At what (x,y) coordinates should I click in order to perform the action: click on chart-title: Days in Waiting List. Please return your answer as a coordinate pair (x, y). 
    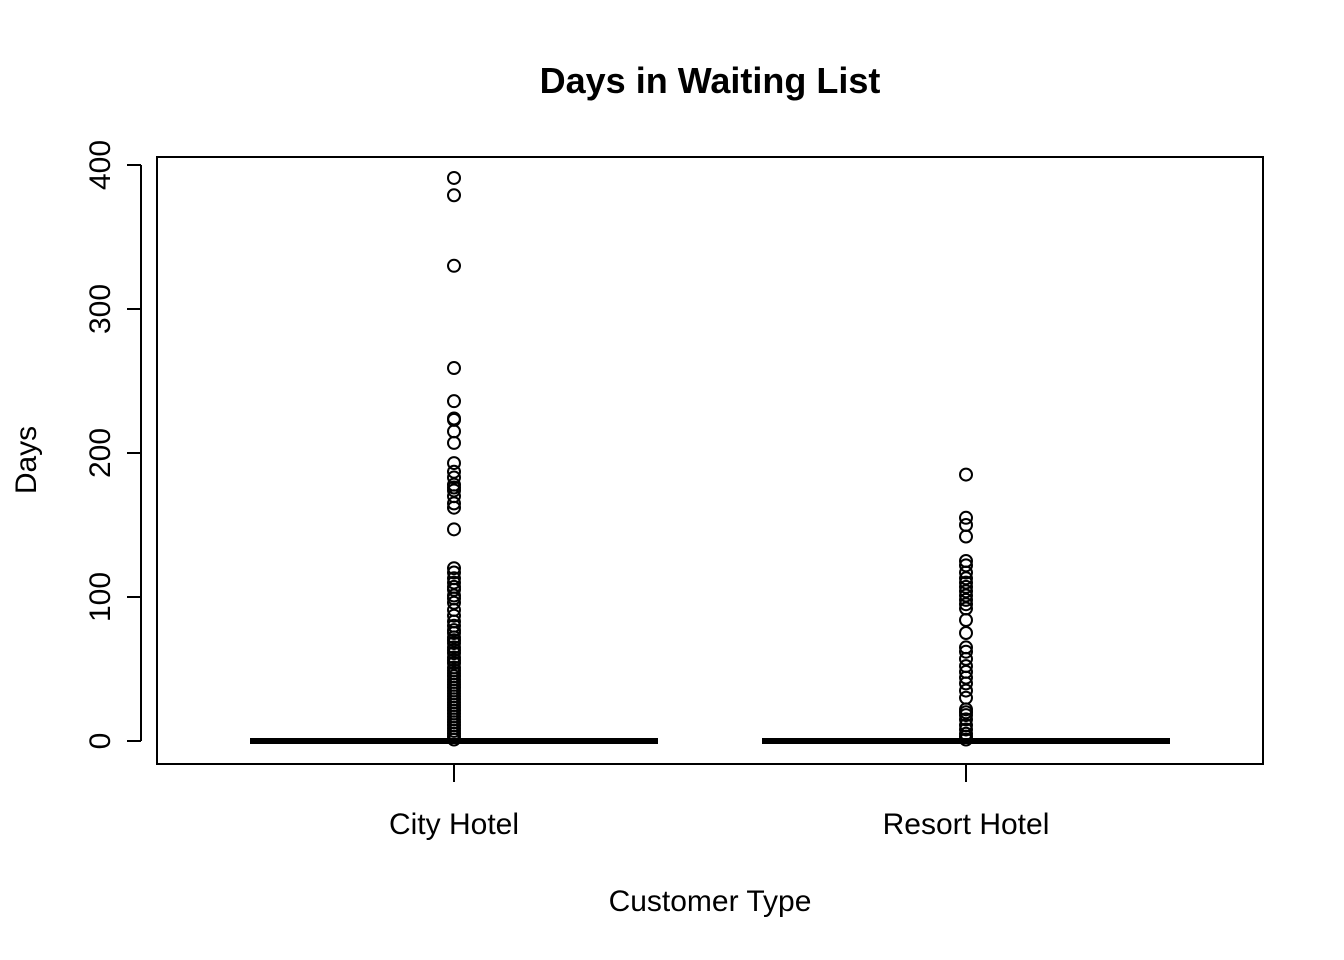
    Looking at the image, I should click on (710, 80).